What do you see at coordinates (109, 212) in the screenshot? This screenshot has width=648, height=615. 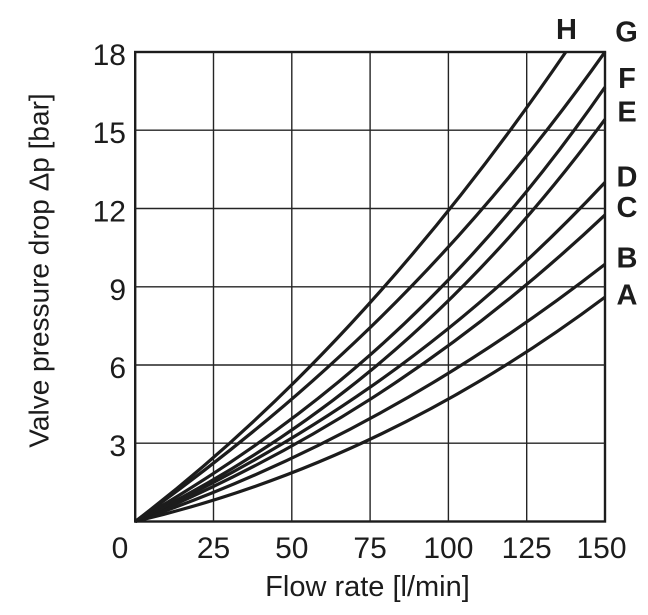 I see `svg-text: 12` at bounding box center [109, 212].